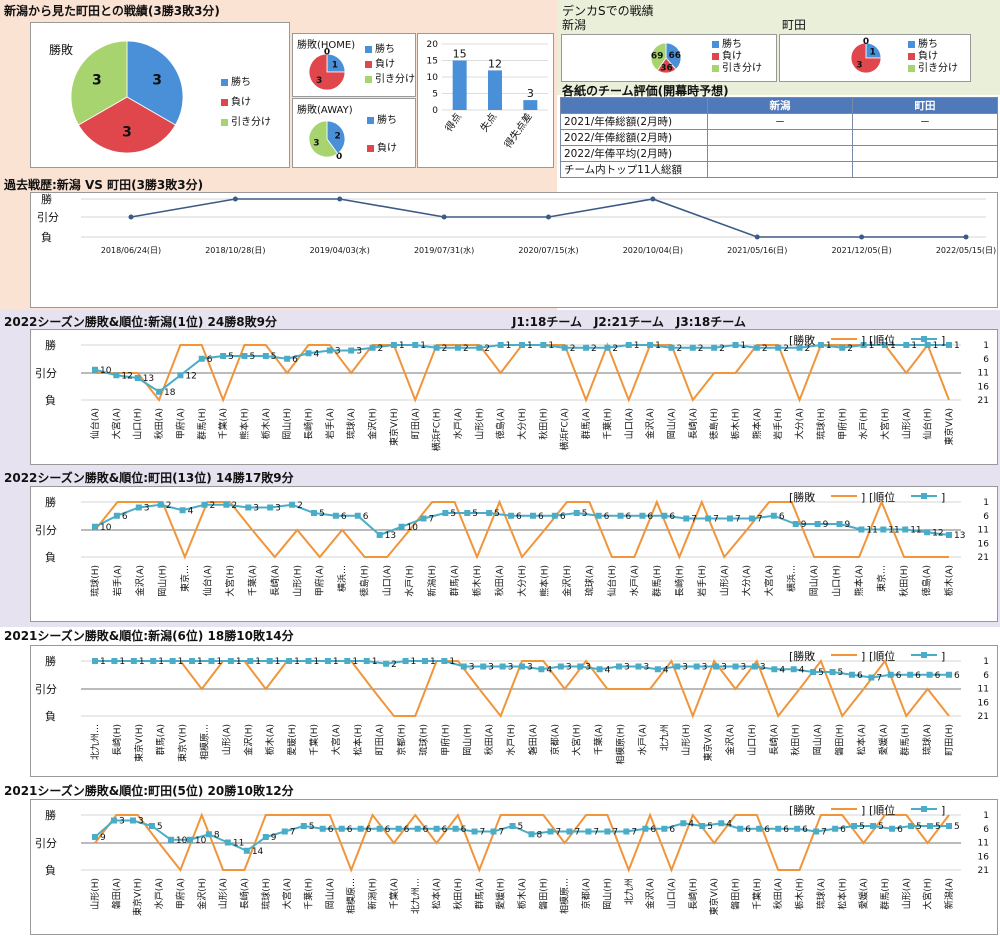 This screenshot has height=938, width=1000. Describe the element at coordinates (327, 52) in the screenshot. I see `pie-data-label: 0` at that location.